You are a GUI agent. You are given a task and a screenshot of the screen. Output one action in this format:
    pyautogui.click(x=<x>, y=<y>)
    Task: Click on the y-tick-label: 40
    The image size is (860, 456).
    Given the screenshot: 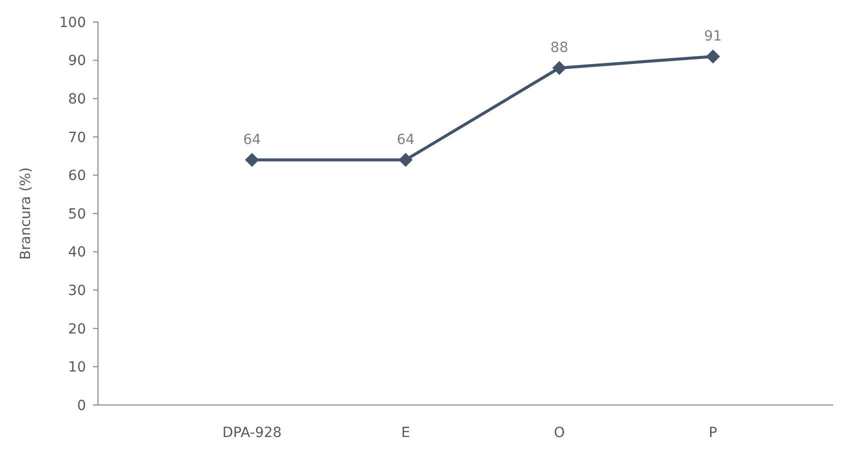 What is the action you would take?
    pyautogui.click(x=77, y=252)
    